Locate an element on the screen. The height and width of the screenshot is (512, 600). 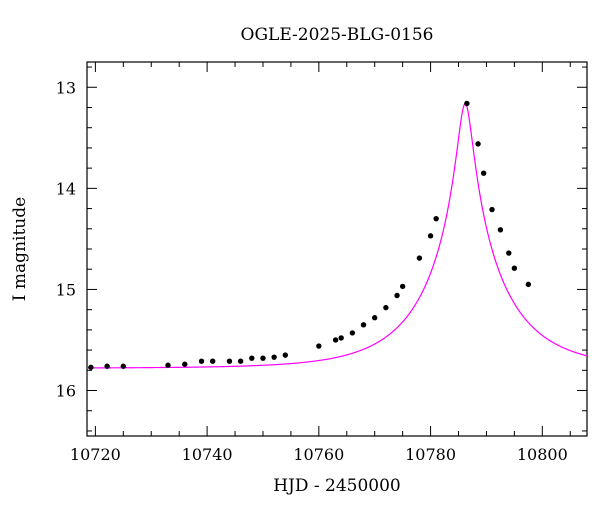
x-tick-label: 10760 is located at coordinates (318, 454).